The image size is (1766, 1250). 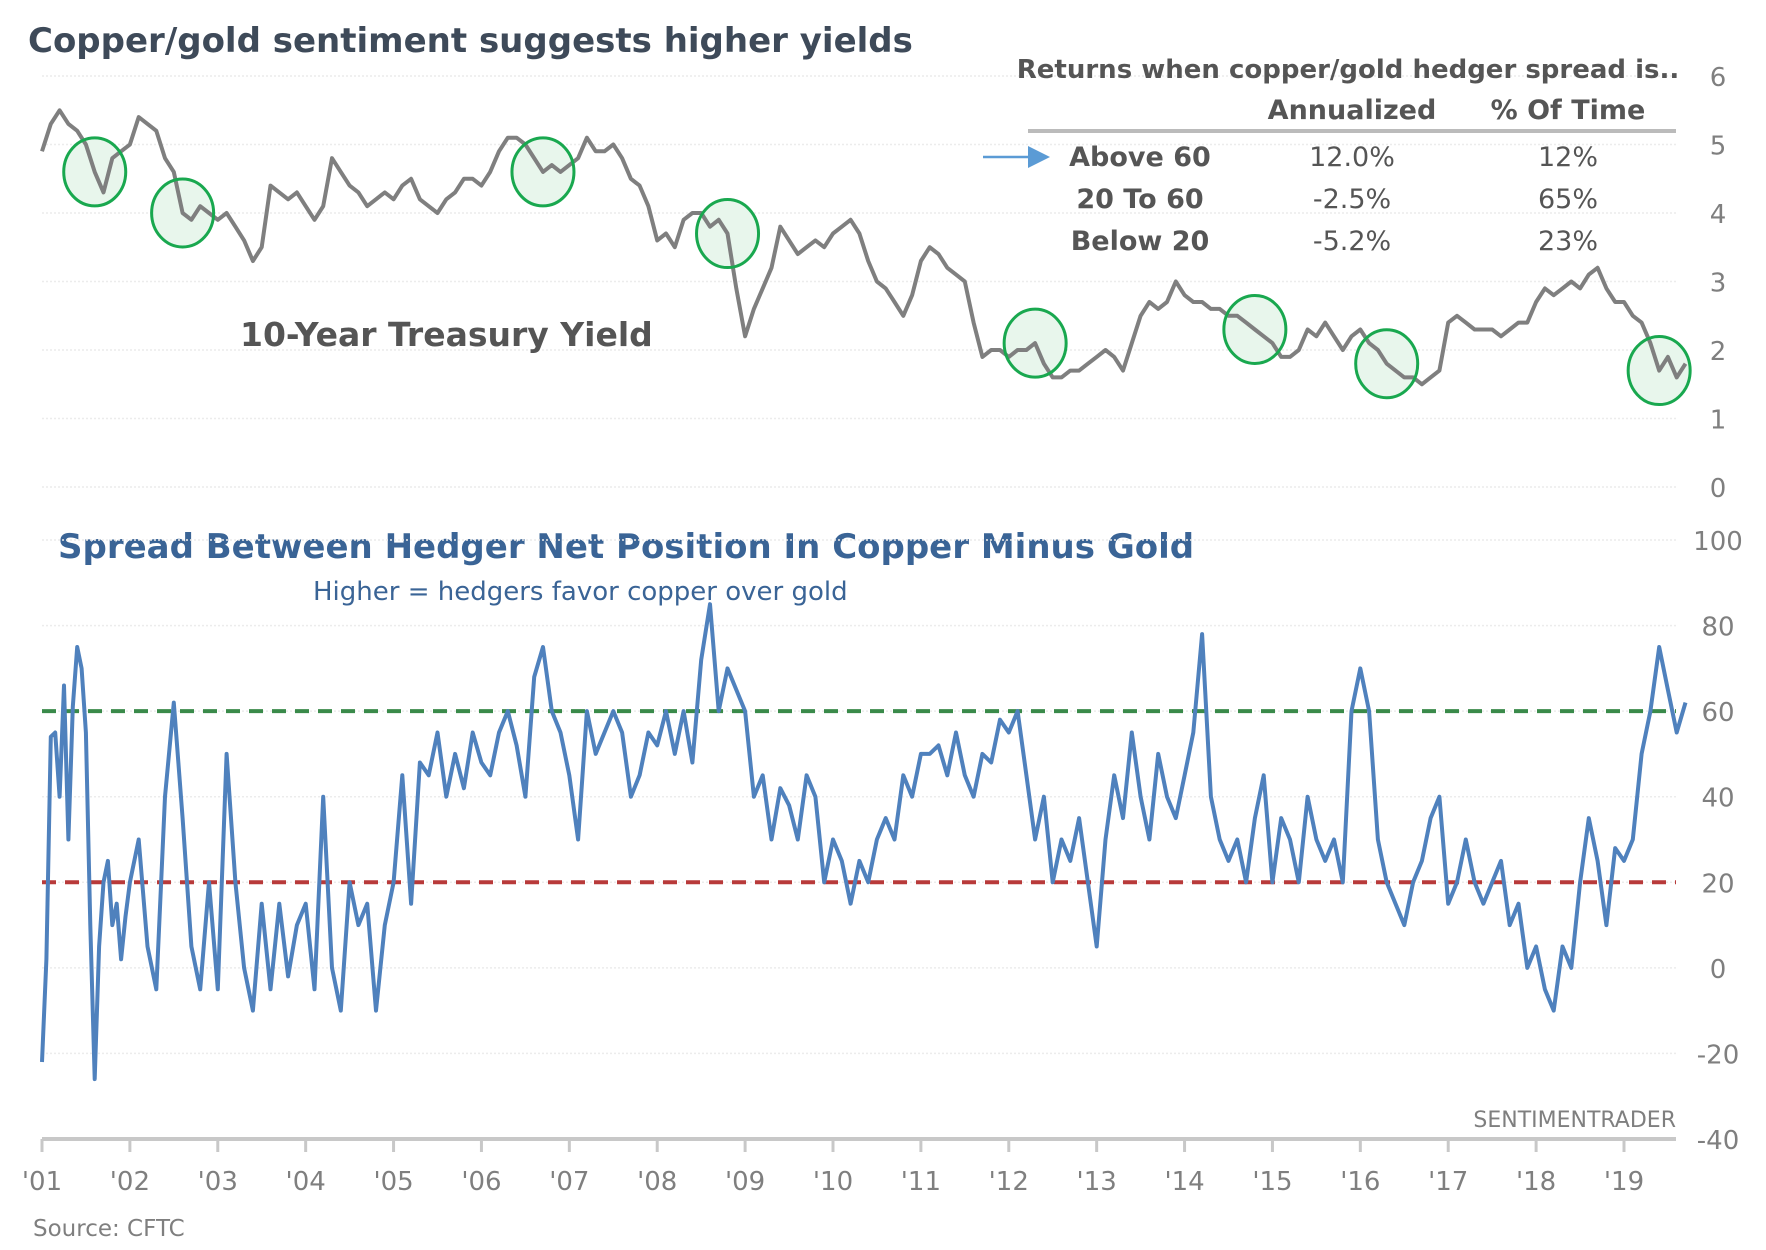 What do you see at coordinates (1718, 352) in the screenshot?
I see `y-tick-label: 2` at bounding box center [1718, 352].